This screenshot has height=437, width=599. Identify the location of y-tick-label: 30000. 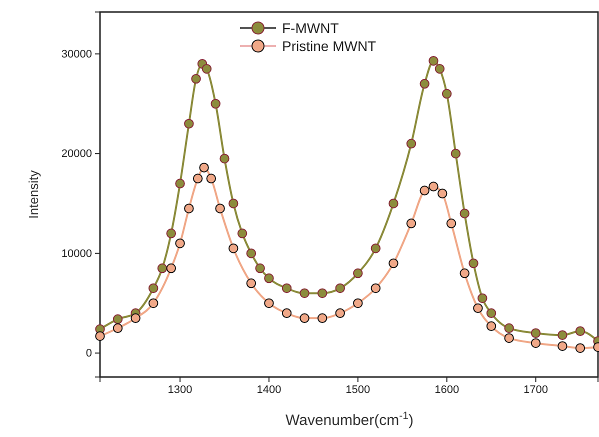
(76, 54).